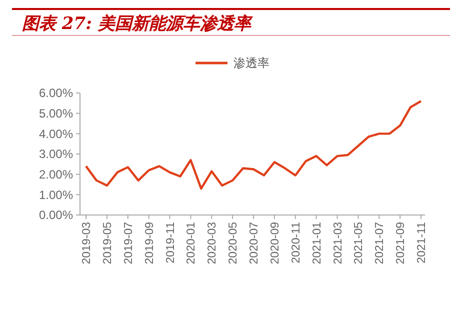 Image resolution: width=451 pixels, height=326 pixels. What do you see at coordinates (275, 243) in the screenshot?
I see `x-tick-label: 2020-09` at bounding box center [275, 243].